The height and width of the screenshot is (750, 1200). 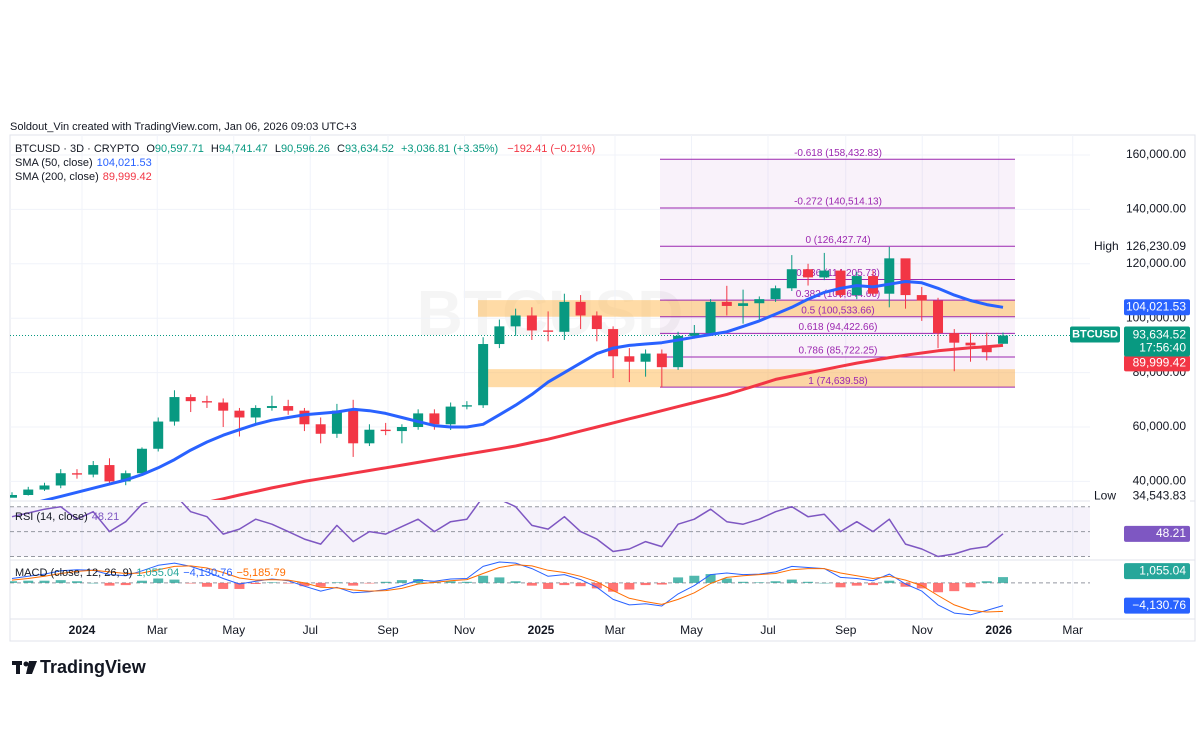 I want to click on ohlc-value: 93,634.52, so click(x=369, y=149).